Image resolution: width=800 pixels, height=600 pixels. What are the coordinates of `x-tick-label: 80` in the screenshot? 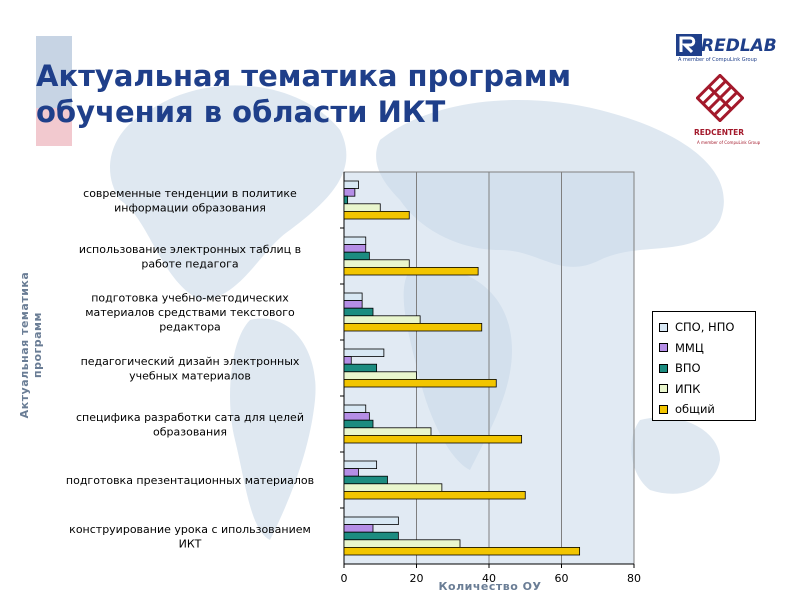 It's located at (634, 578).